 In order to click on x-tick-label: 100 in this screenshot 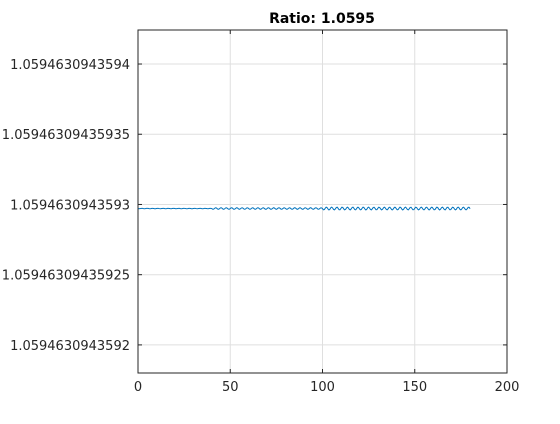, I will do `click(322, 387)`.